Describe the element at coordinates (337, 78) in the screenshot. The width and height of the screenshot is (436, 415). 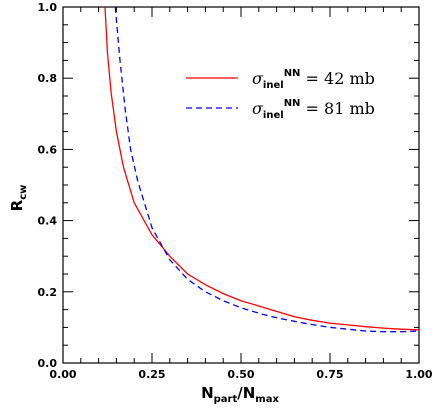
I see `legend-value: = 42 mb` at that location.